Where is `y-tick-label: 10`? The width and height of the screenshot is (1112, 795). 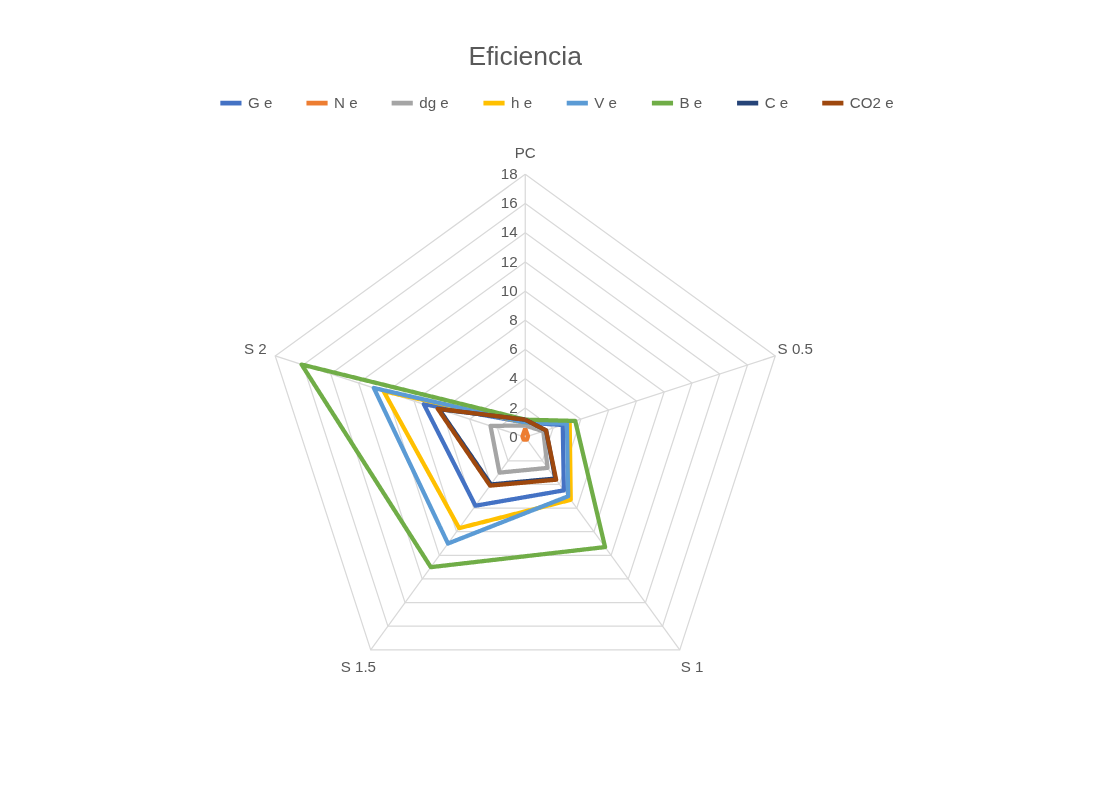 y-tick-label: 10 is located at coordinates (509, 290).